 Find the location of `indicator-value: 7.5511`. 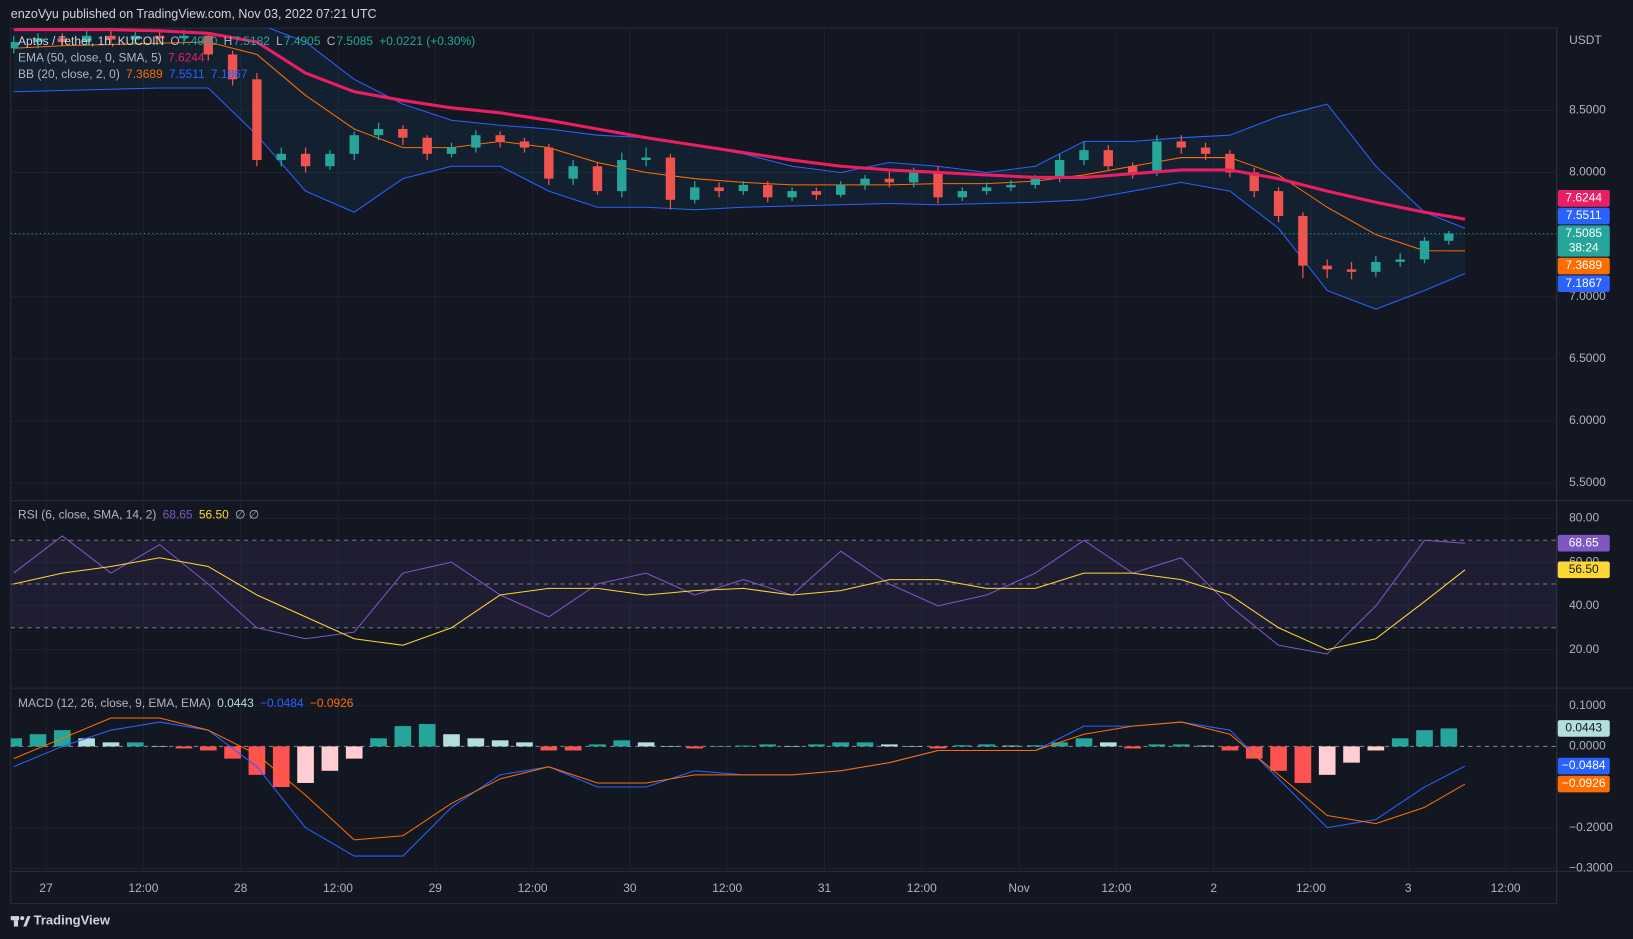

indicator-value: 7.5511 is located at coordinates (187, 74).